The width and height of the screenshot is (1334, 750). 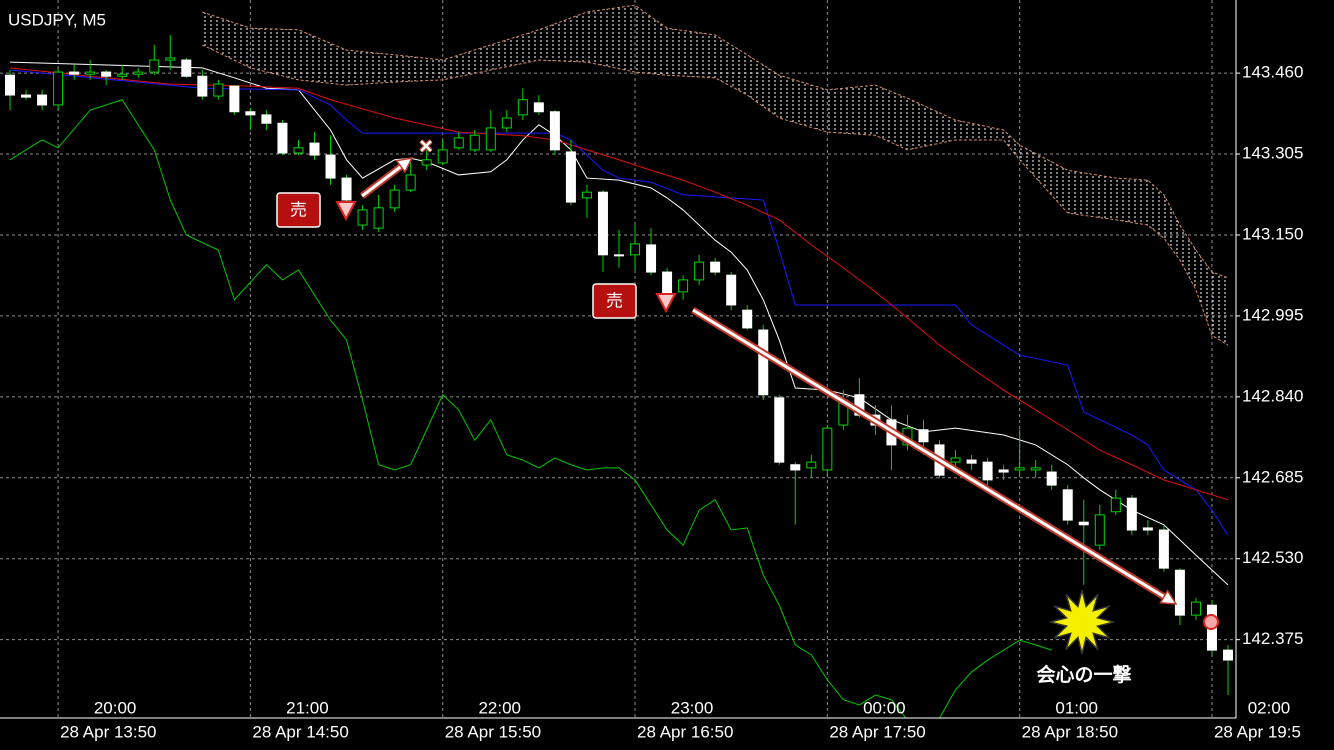 I want to click on y-tick-label: 142.840, so click(x=1272, y=395).